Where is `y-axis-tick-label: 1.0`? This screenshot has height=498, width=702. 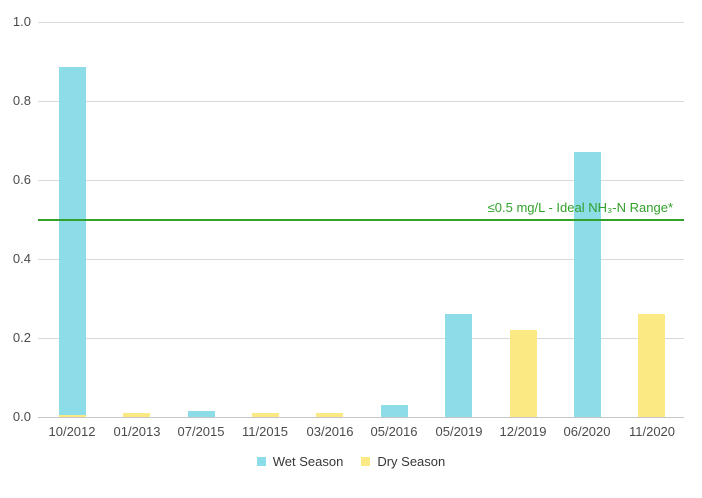
y-axis-tick-label: 1.0 is located at coordinates (21, 21).